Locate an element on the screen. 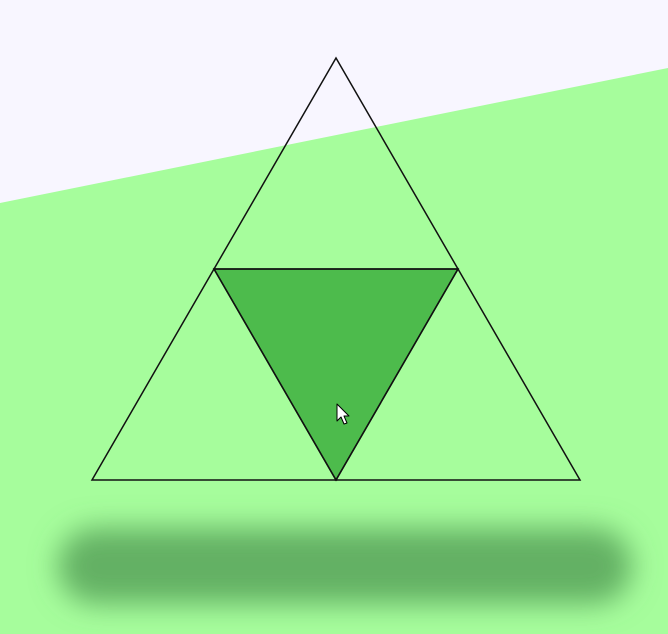 Image resolution: width=668 pixels, height=634 pixels. bottom-left-triangle is located at coordinates (214, 374).